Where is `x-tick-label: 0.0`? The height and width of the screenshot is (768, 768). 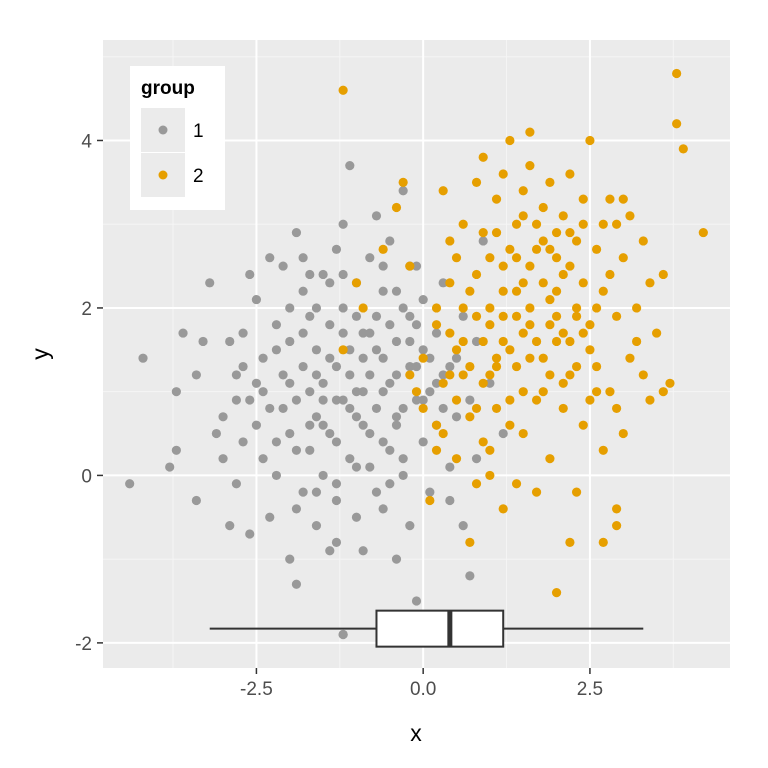 x-tick-label: 0.0 is located at coordinates (423, 689).